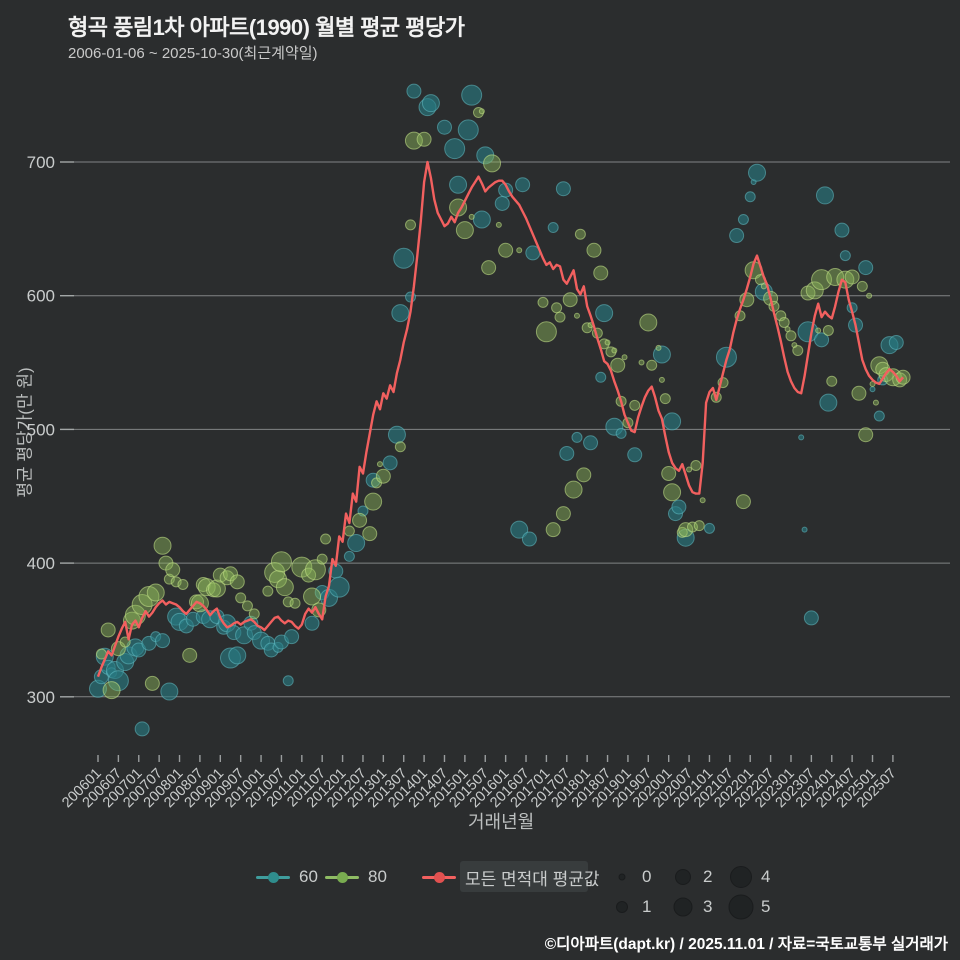 This screenshot has width=960, height=960. I want to click on legend-item-80: 80, so click(356, 877).